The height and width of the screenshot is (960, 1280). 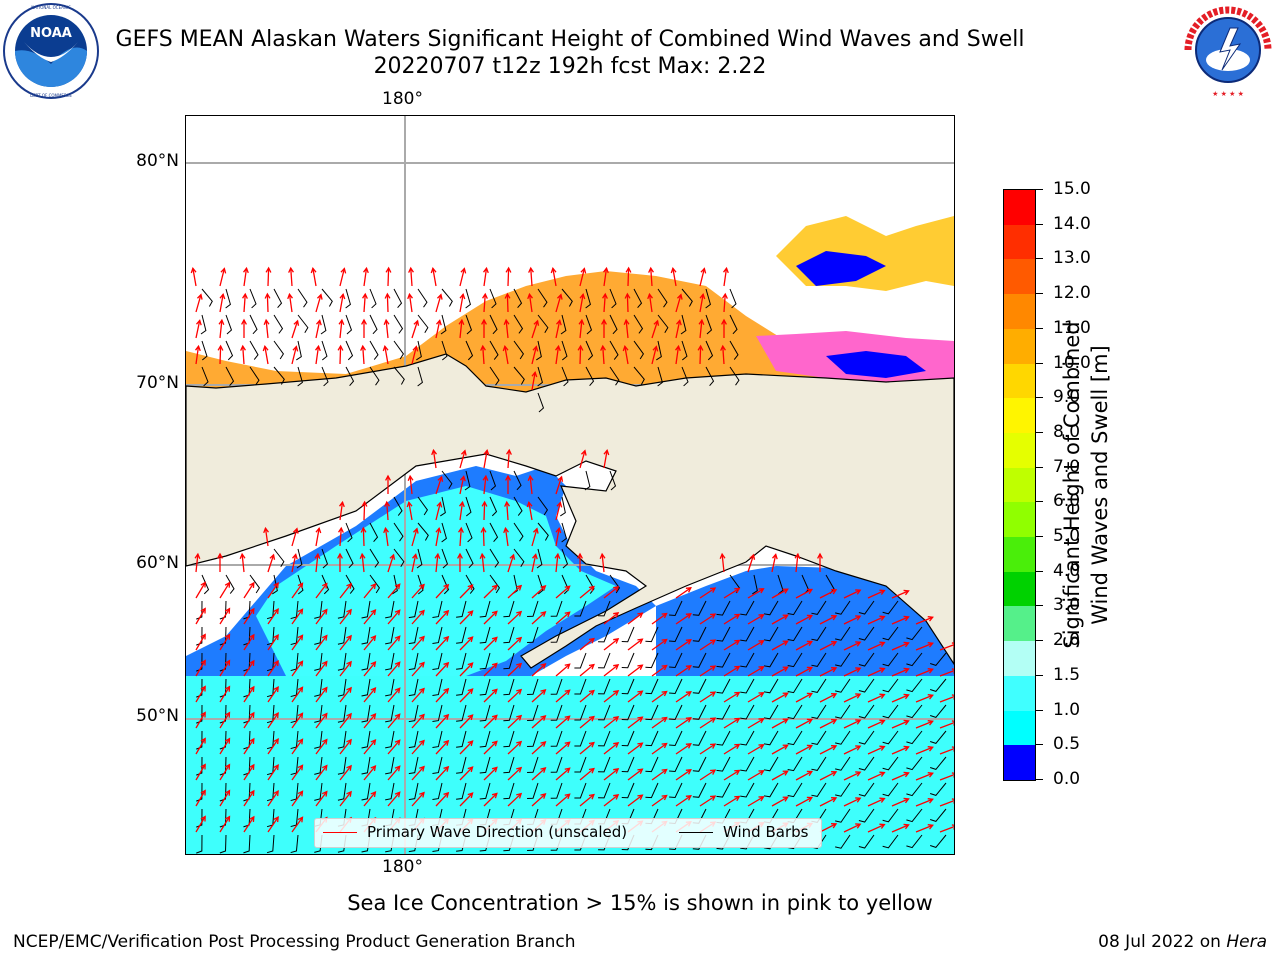 I want to click on svg-text: DEPT OF COMMERCE, so click(x=51, y=95).